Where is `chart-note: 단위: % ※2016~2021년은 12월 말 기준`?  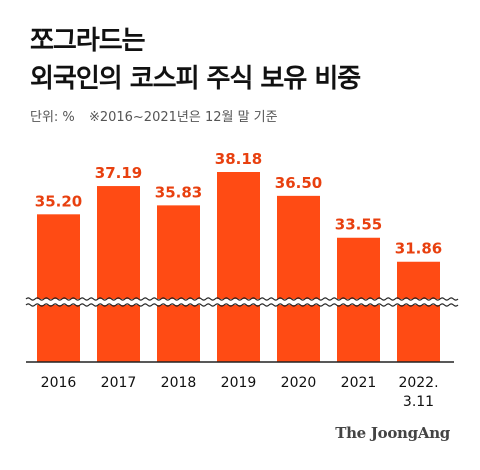
chart-note: 단위: % ※2016~2021년은 12월 말 기준 is located at coordinates (154, 115).